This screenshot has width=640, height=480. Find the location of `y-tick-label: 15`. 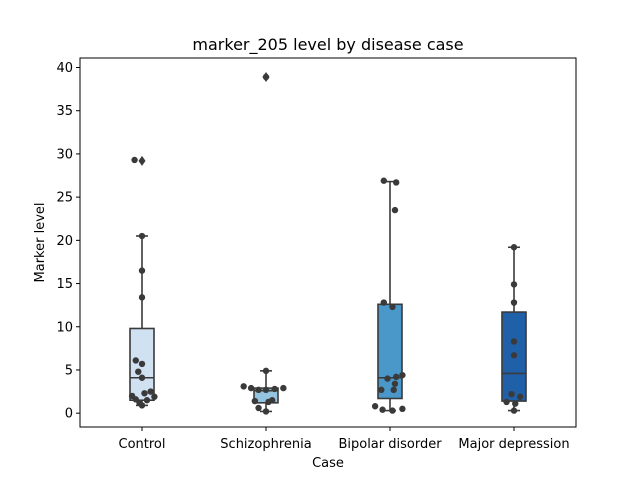

y-tick-label: 15 is located at coordinates (64, 284).